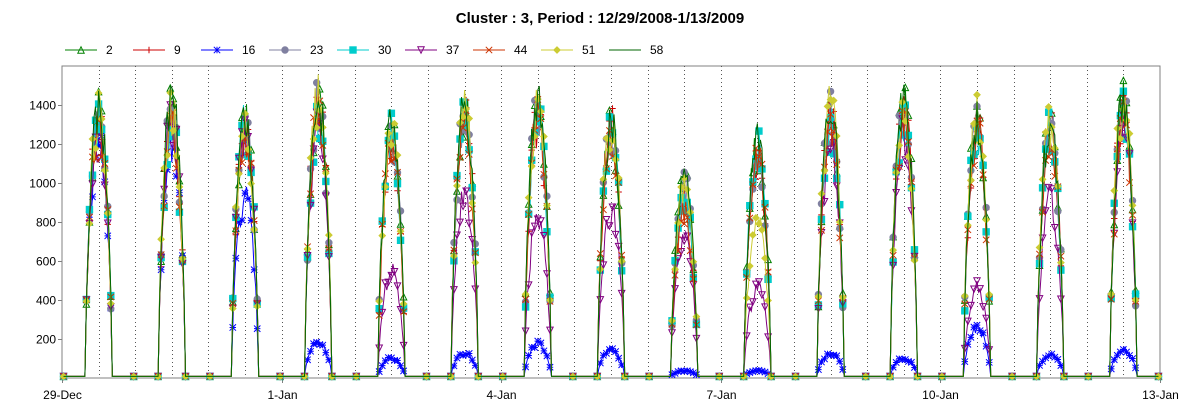  I want to click on legend-label: 58, so click(657, 50).